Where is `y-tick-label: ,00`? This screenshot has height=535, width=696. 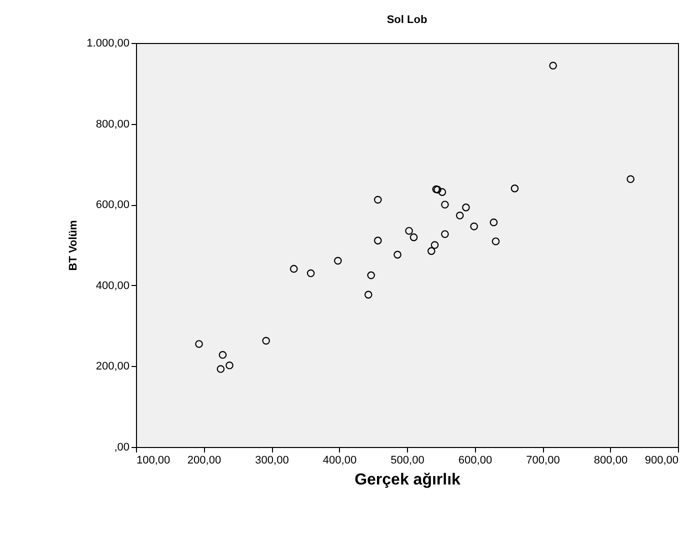
y-tick-label: ,00 is located at coordinates (122, 448).